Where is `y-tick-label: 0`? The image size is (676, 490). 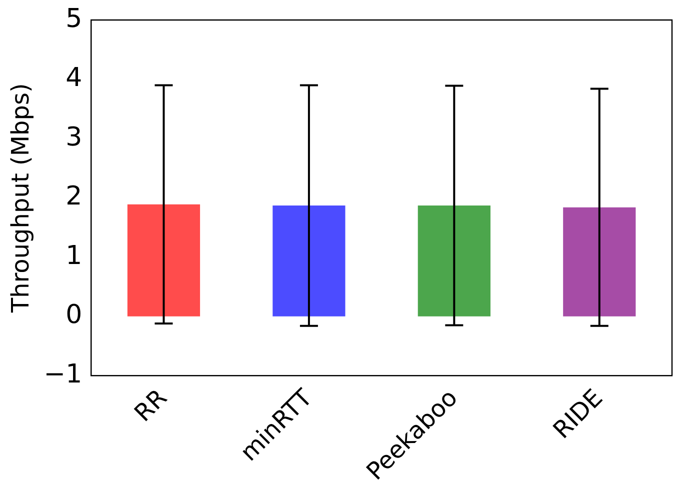 y-tick-label: 0 is located at coordinates (74, 315).